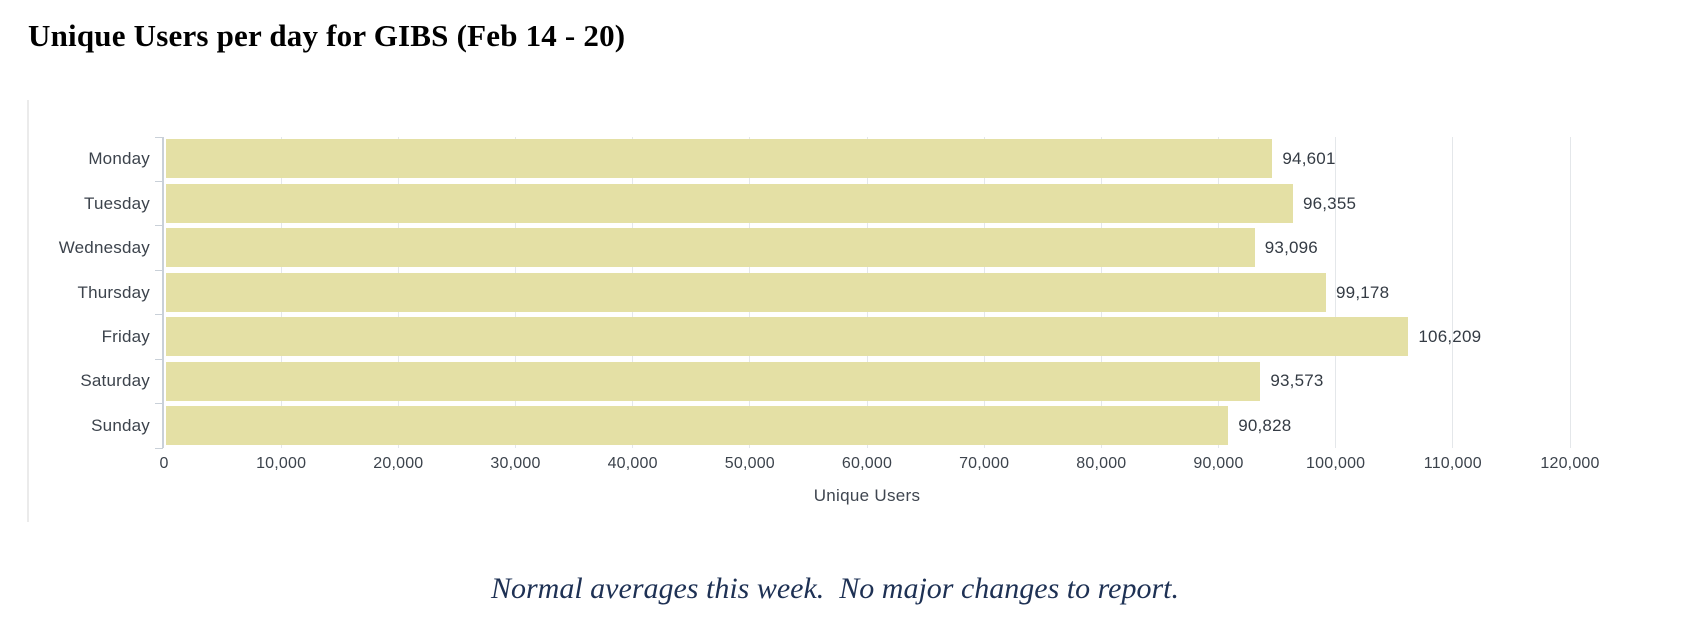 The width and height of the screenshot is (1686, 639). Describe the element at coordinates (163, 292) in the screenshot. I see `y-axis-line` at that location.